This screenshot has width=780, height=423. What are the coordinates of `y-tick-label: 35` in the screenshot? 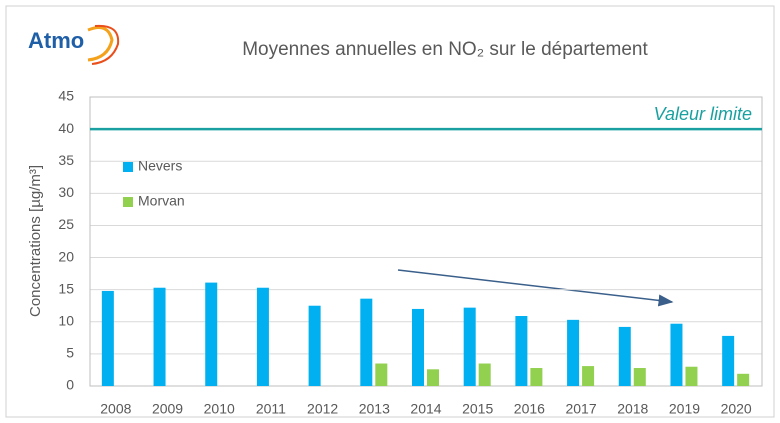 It's located at (66, 160).